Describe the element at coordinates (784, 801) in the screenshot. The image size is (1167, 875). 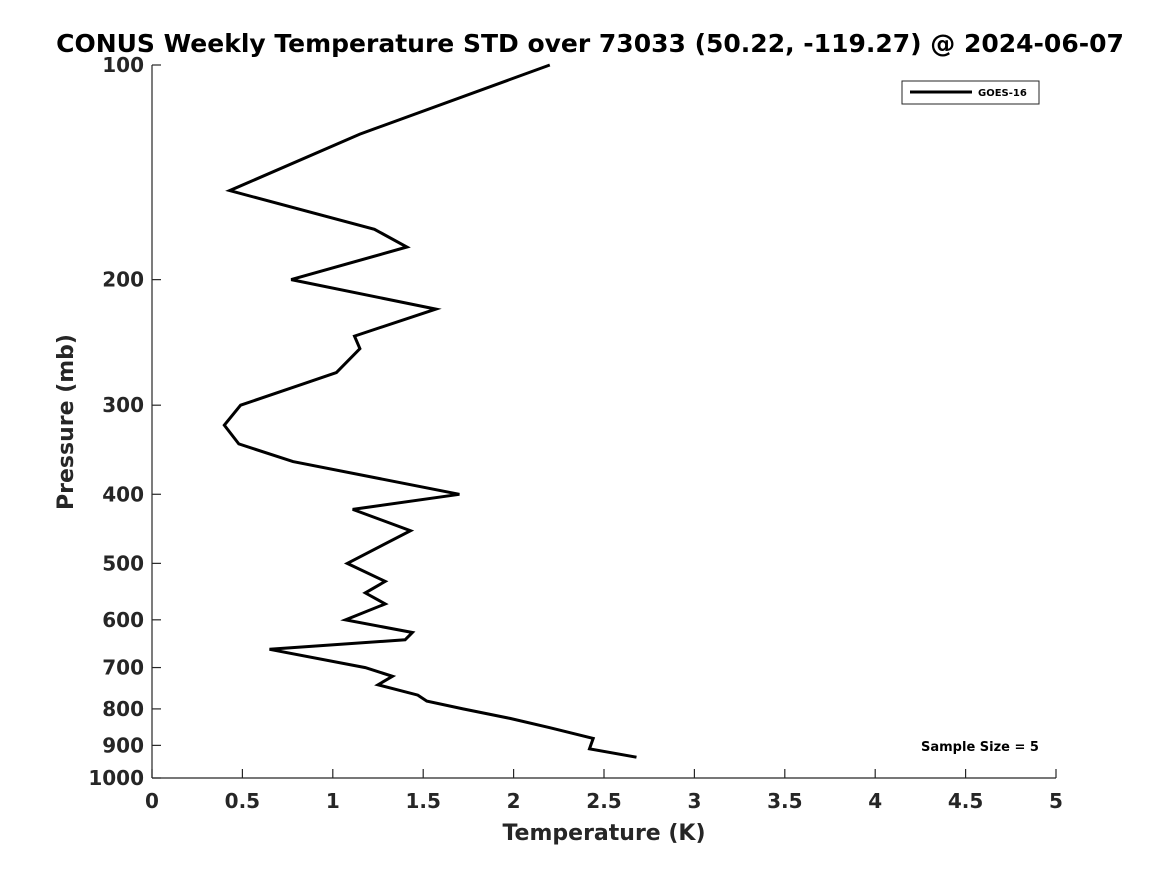
I see `x-tick-label: 3.5` at that location.